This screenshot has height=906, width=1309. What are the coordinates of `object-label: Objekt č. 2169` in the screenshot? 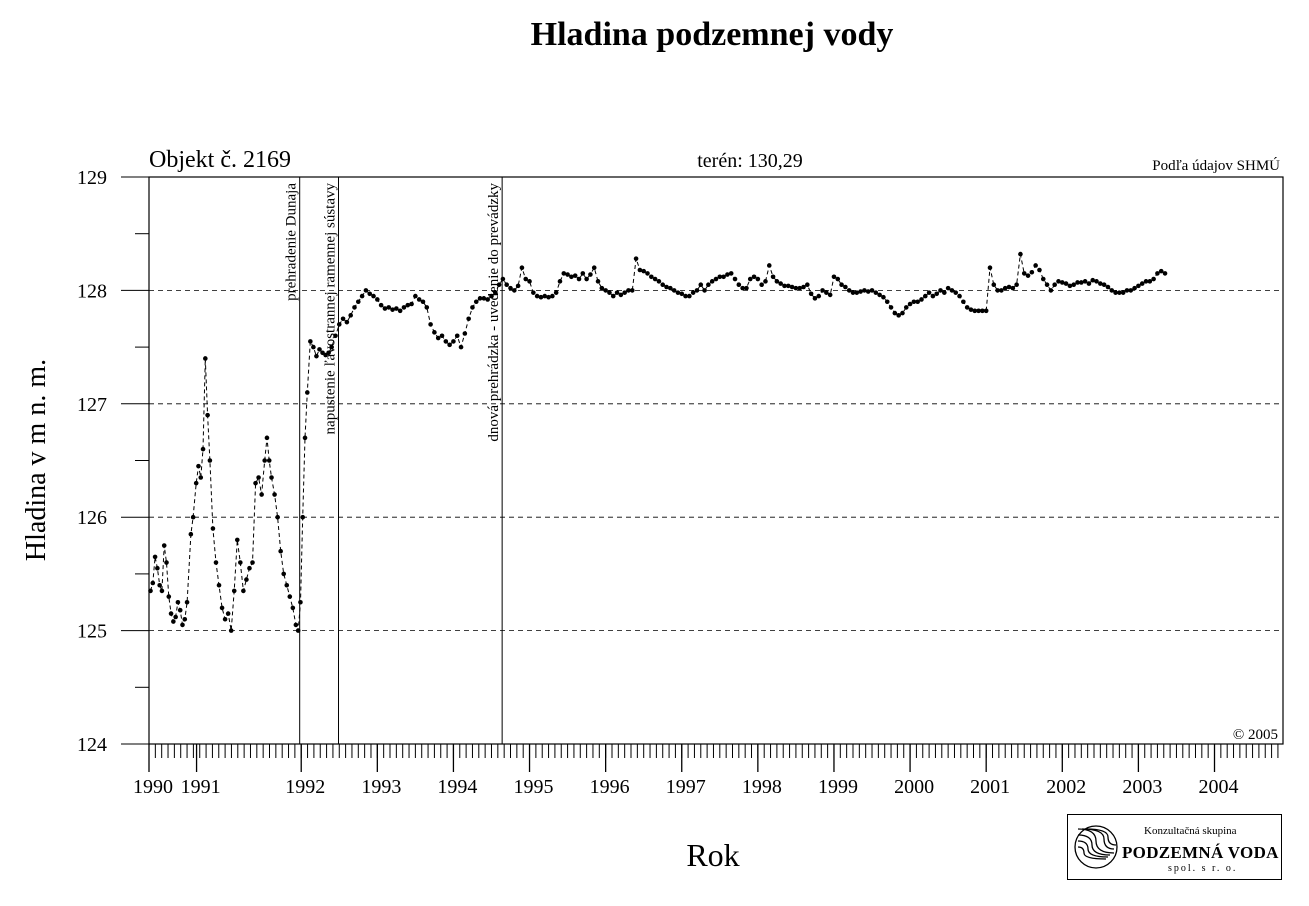 It's located at (220, 160).